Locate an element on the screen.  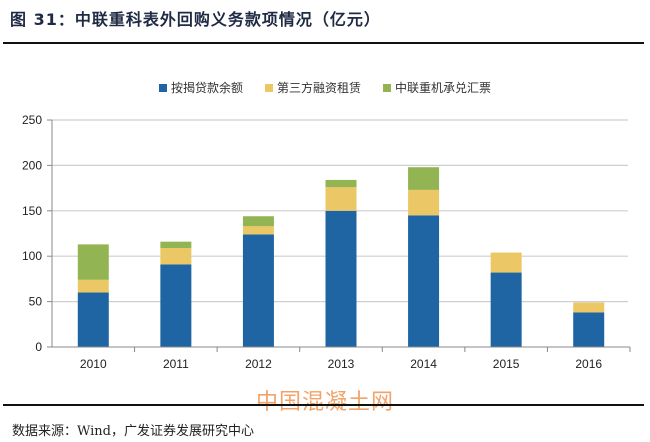
y-tick-label: 200 is located at coordinates (32, 165).